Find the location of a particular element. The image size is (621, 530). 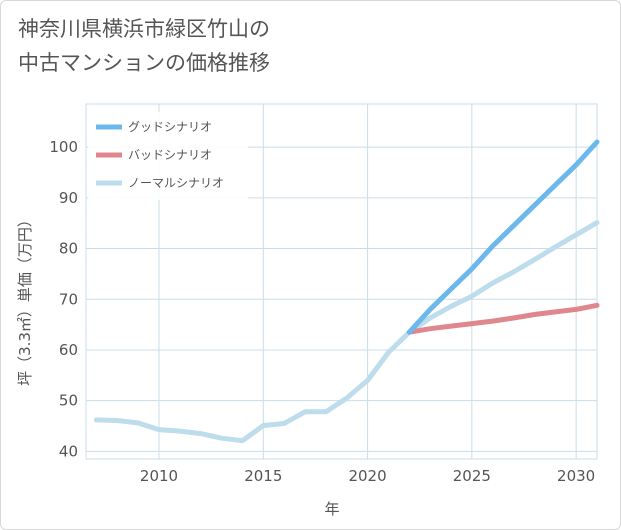

x-tick-label-2010: 2010 is located at coordinates (159, 476).